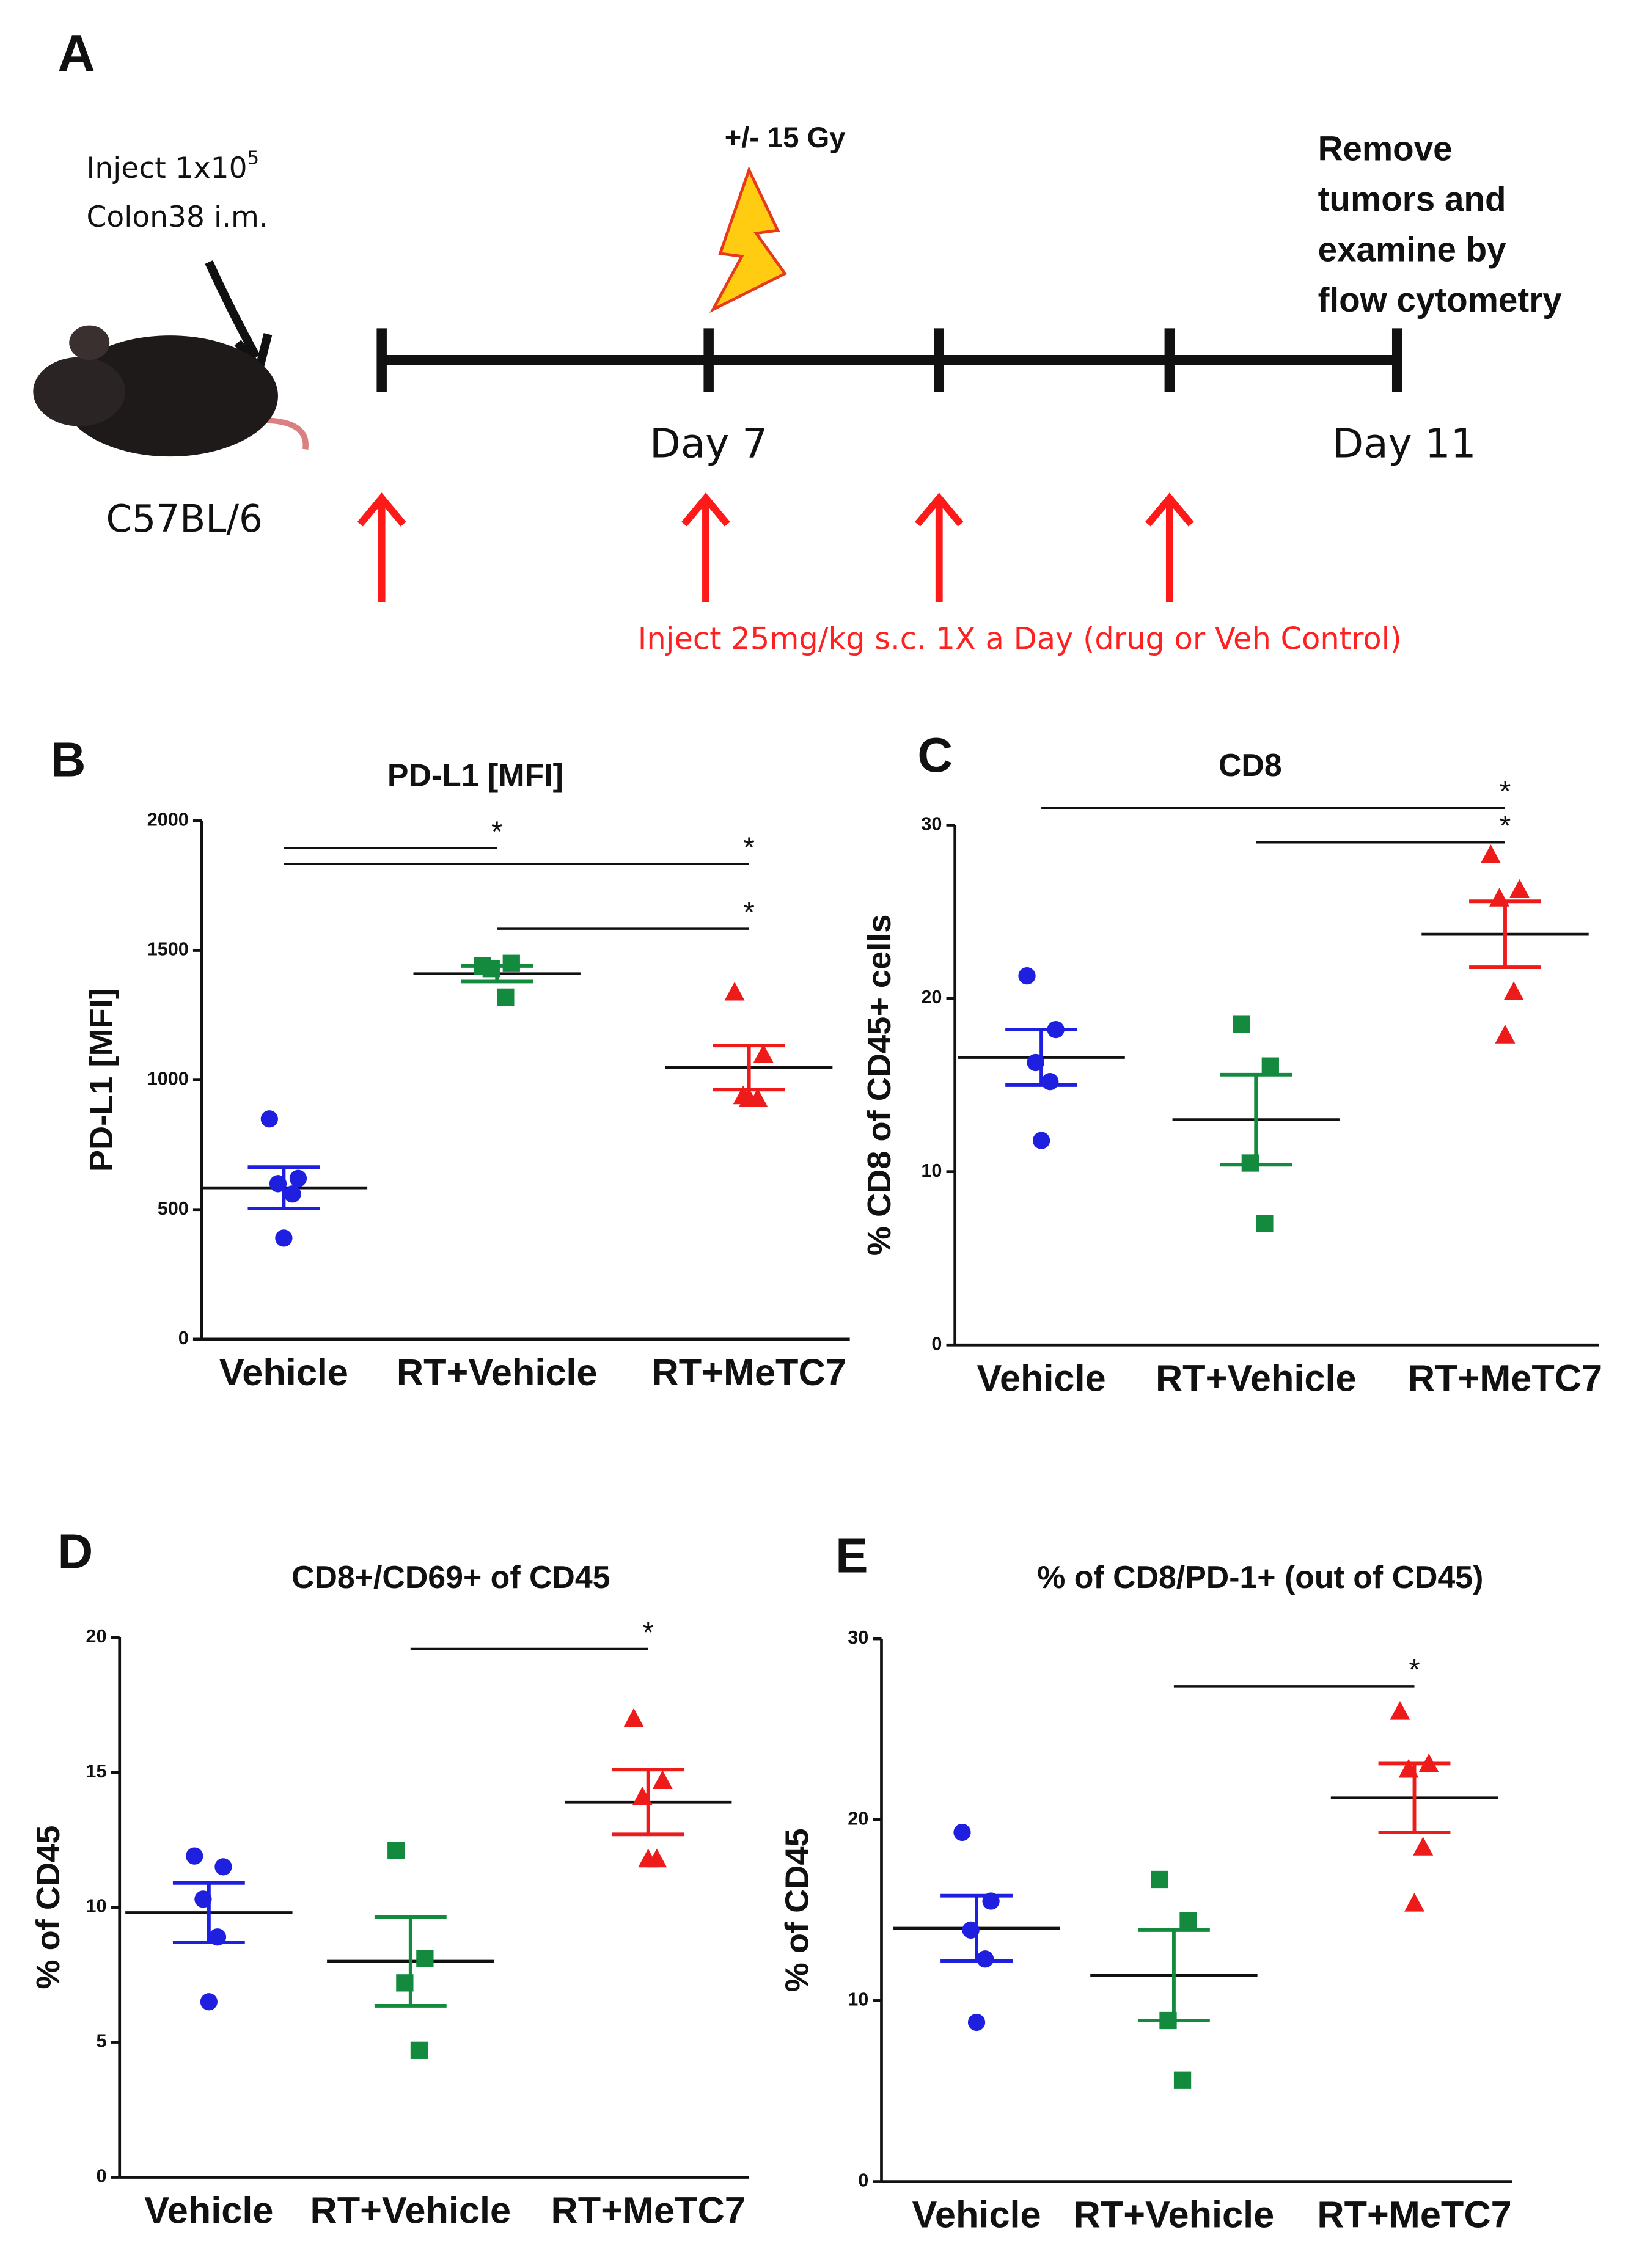 The width and height of the screenshot is (1642, 2268). I want to click on y-tick-label: 500, so click(173, 1208).